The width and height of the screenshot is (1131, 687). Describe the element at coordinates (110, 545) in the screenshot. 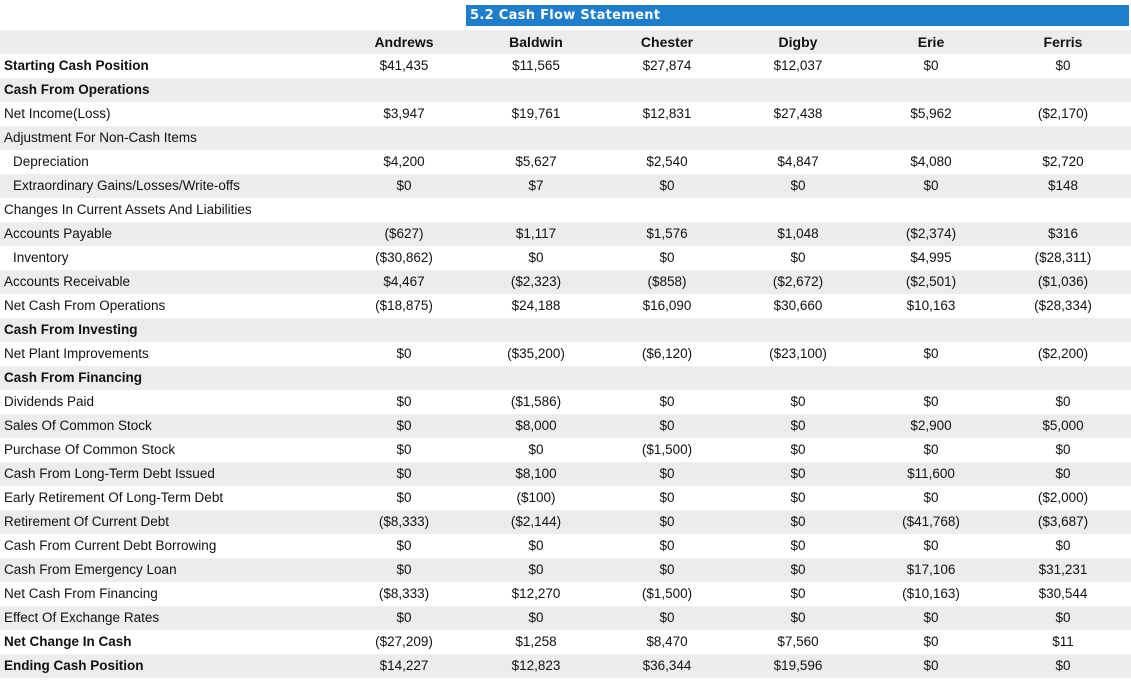

I see `row-label: Cash From Current Debt Borrowing` at that location.